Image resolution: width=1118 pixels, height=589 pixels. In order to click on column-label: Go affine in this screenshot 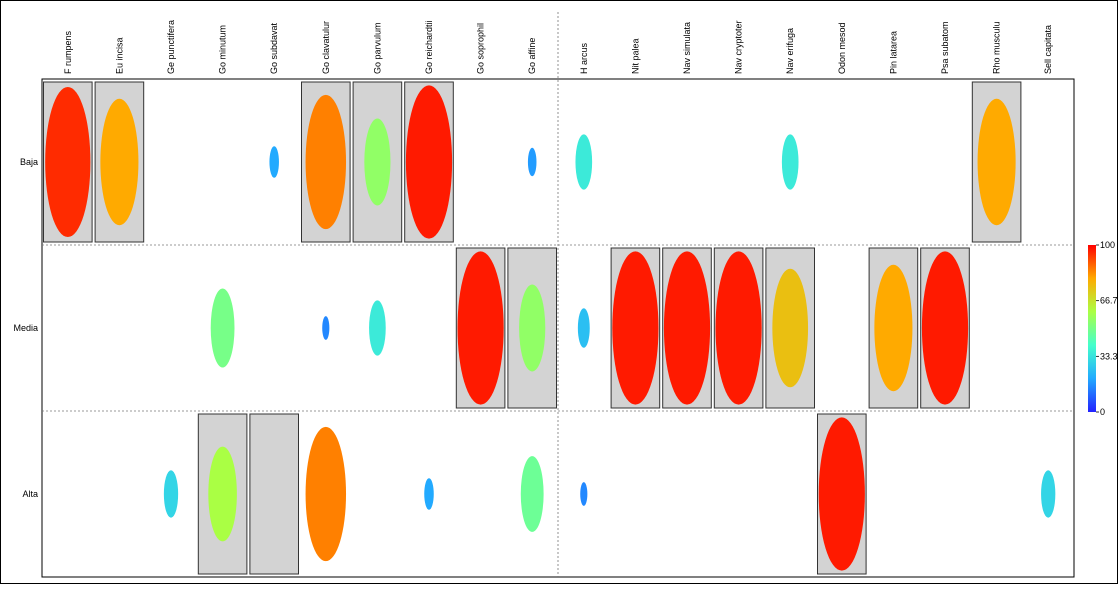, I will do `click(532, 56)`.